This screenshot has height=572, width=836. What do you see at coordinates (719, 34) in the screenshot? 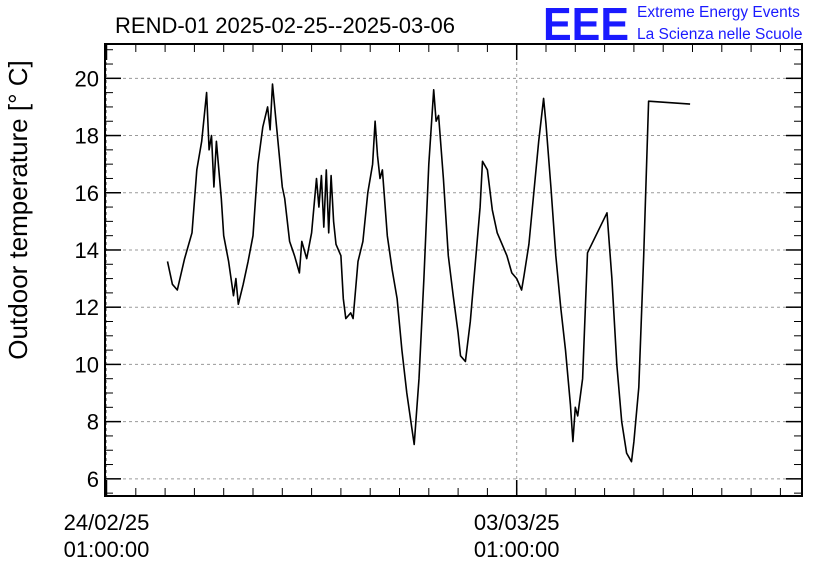
I see `eee-logo-line2: La Scienza nelle Scuole` at bounding box center [719, 34].